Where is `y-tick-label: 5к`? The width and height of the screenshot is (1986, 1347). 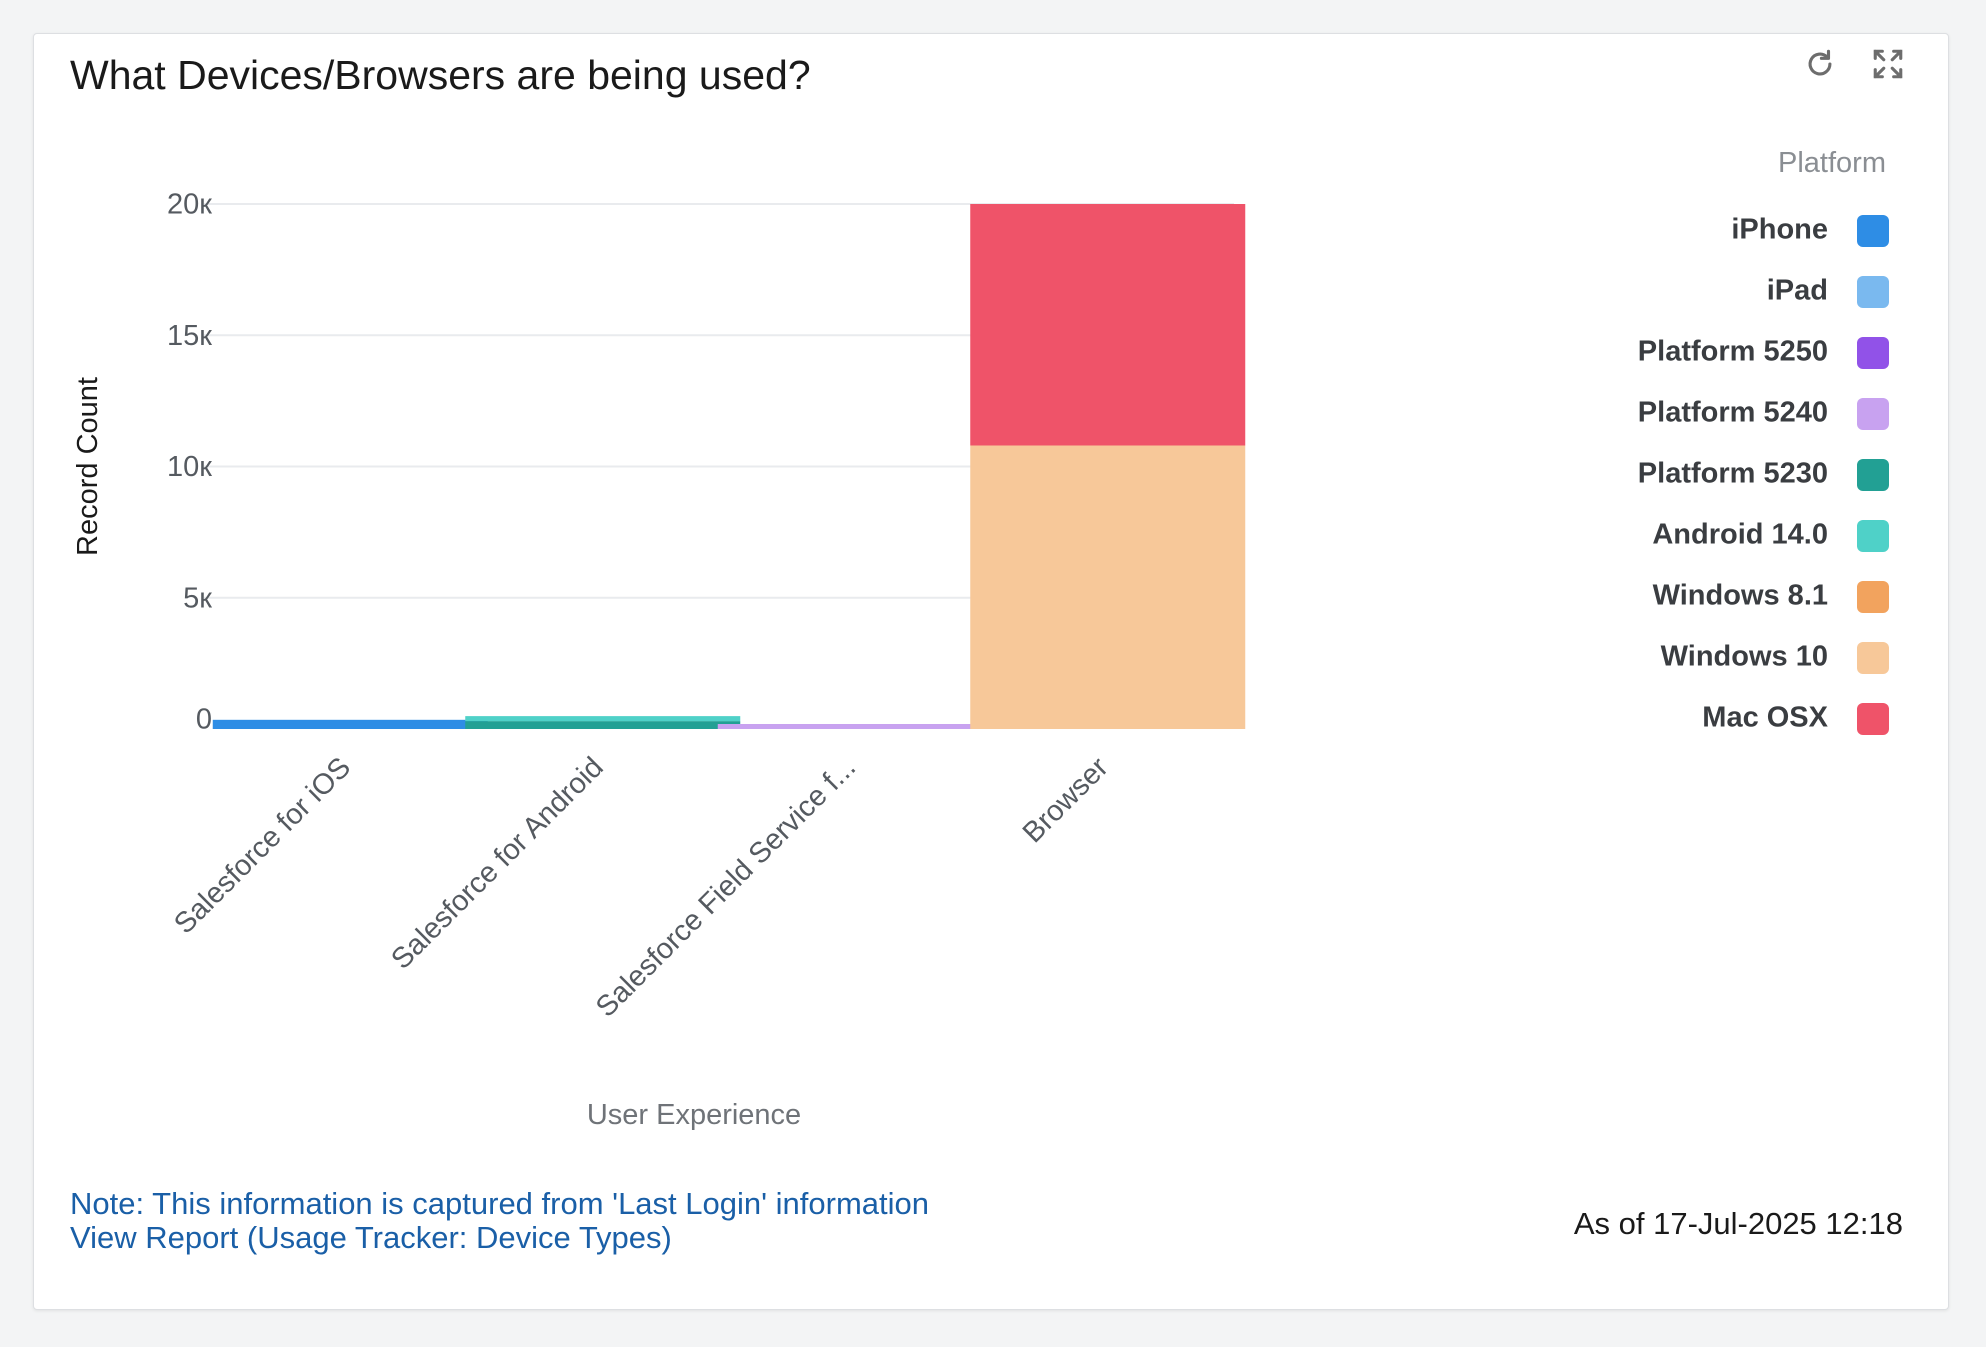 y-tick-label: 5к is located at coordinates (197, 598).